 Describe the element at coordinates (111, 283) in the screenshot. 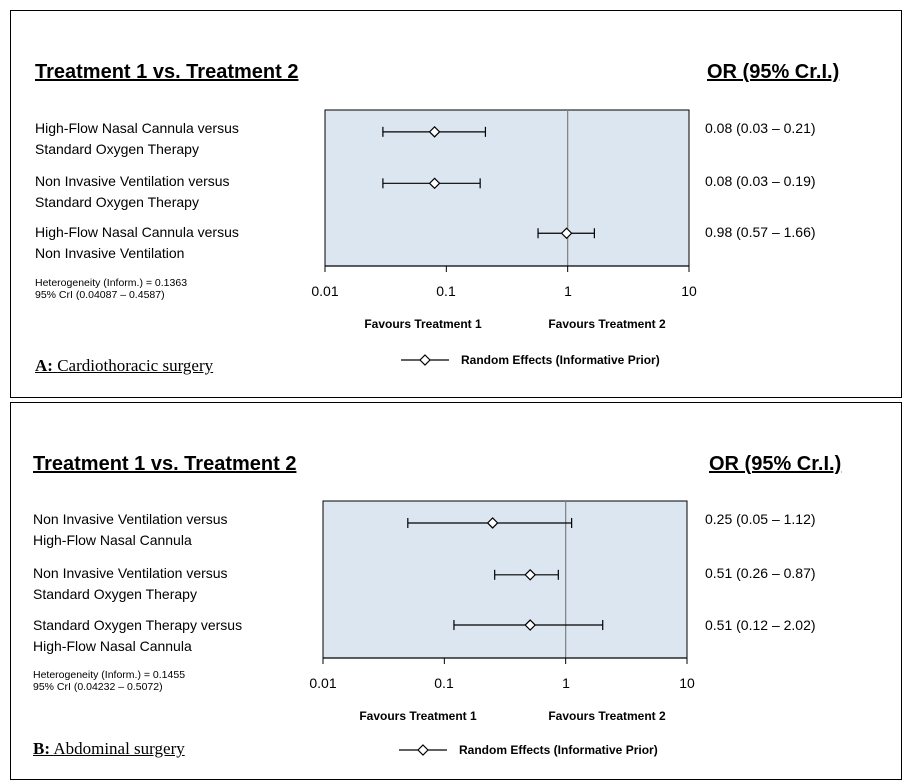

I see `heterogeneity-line1: Heterogeneity (Inform.) = 0.1363` at that location.